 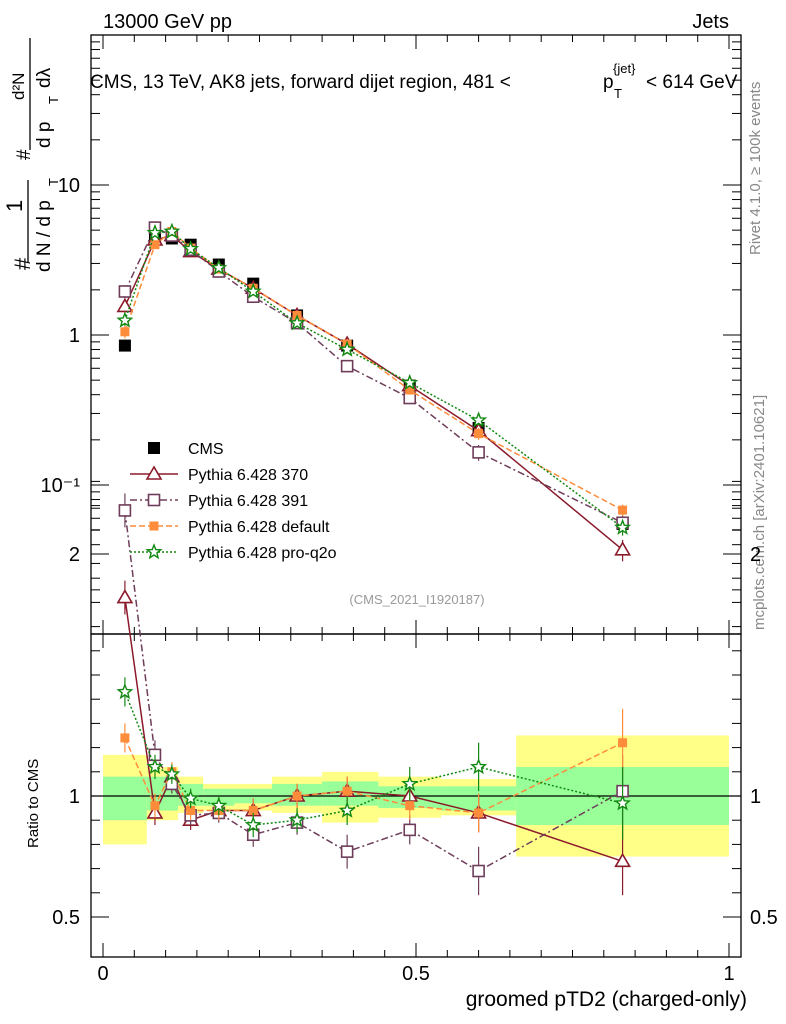 I want to click on legend-label-pq2o: Pythia 6.428 pro-q2o, so click(x=262, y=553).